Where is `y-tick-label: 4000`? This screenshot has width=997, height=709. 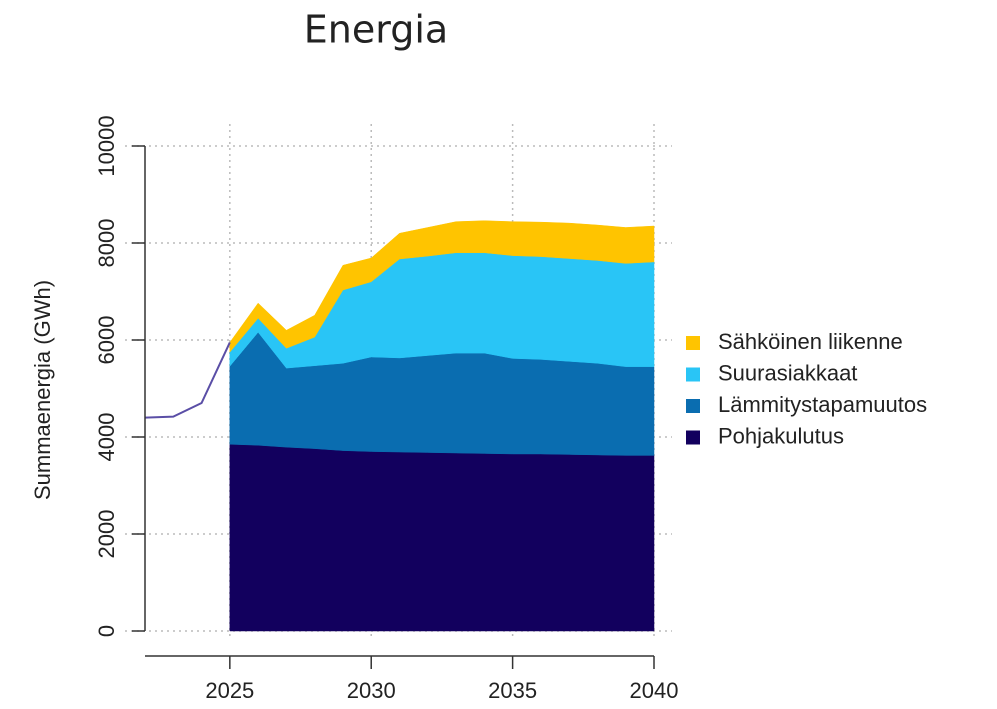
y-tick-label: 4000 is located at coordinates (106, 437).